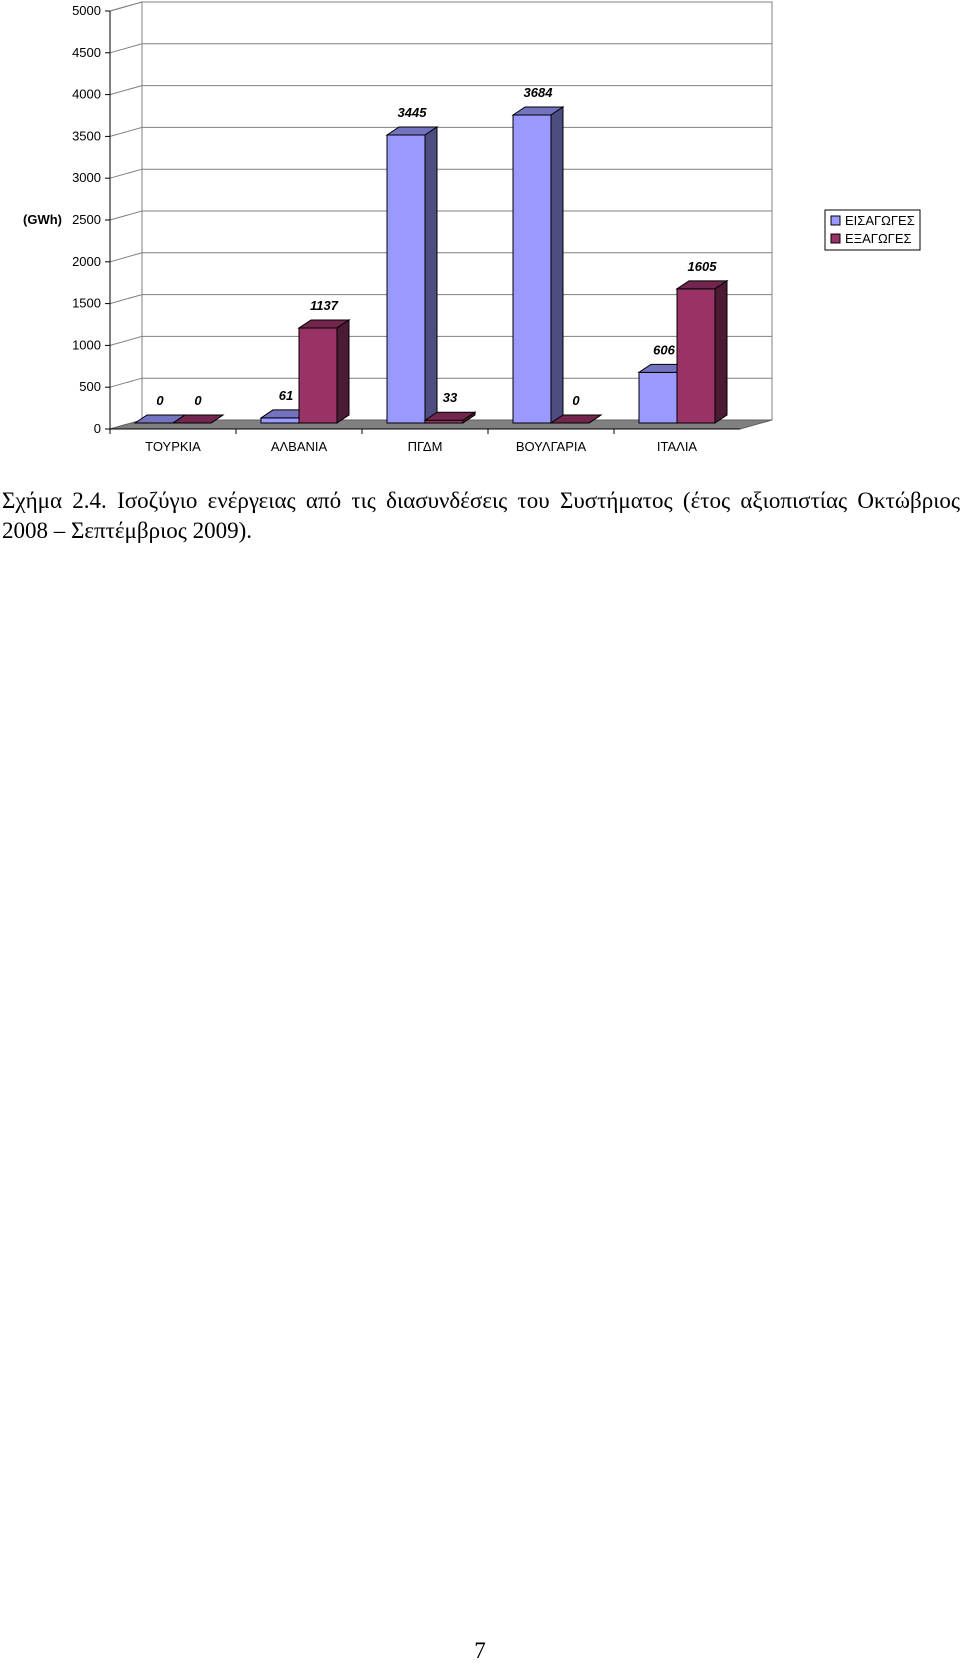 This screenshot has width=960, height=1667. Describe the element at coordinates (425, 446) in the screenshot. I see `x-tick-label-2: ΠΓΔΜ` at that location.